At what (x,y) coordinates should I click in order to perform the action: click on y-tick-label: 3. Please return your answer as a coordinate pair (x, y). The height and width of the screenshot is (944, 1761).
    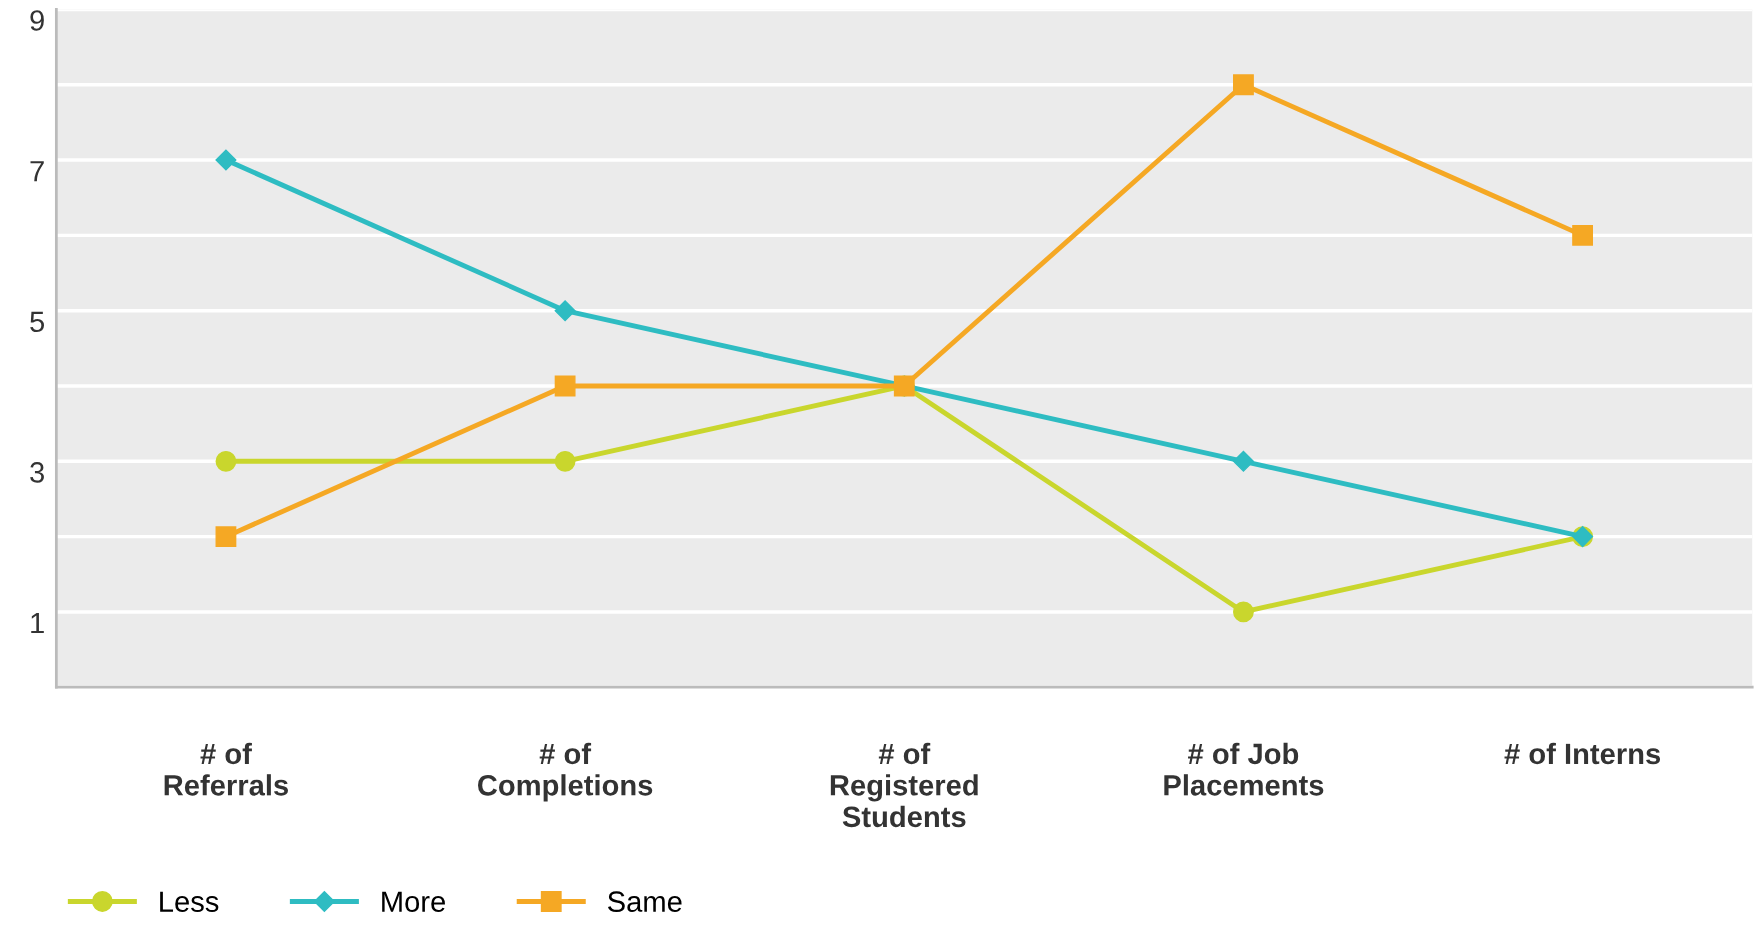
    Looking at the image, I should click on (37, 472).